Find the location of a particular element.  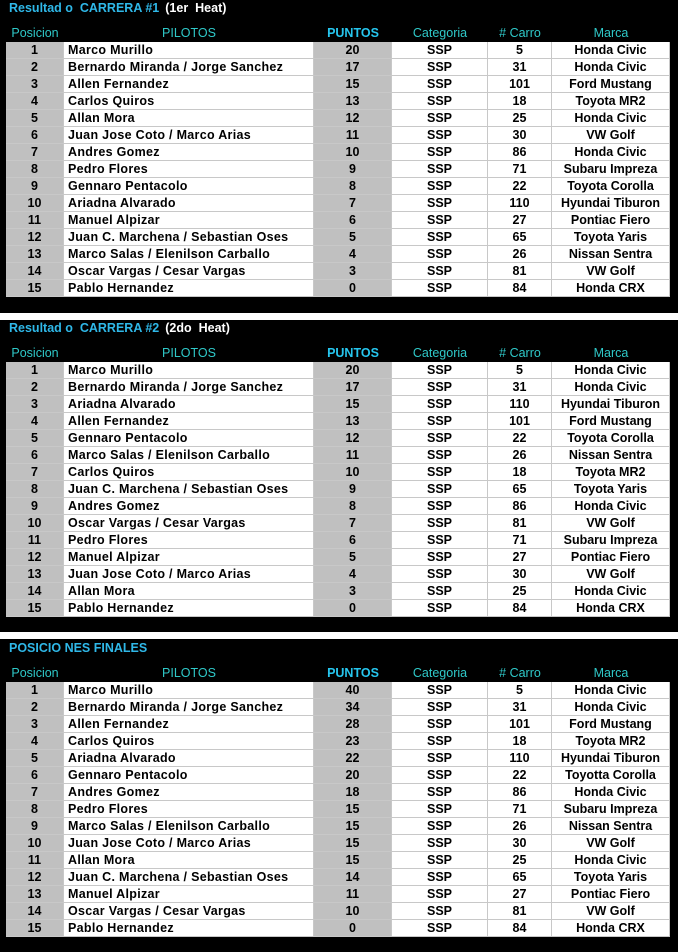

marca-cell: Toyotta Corolla is located at coordinates (611, 775).